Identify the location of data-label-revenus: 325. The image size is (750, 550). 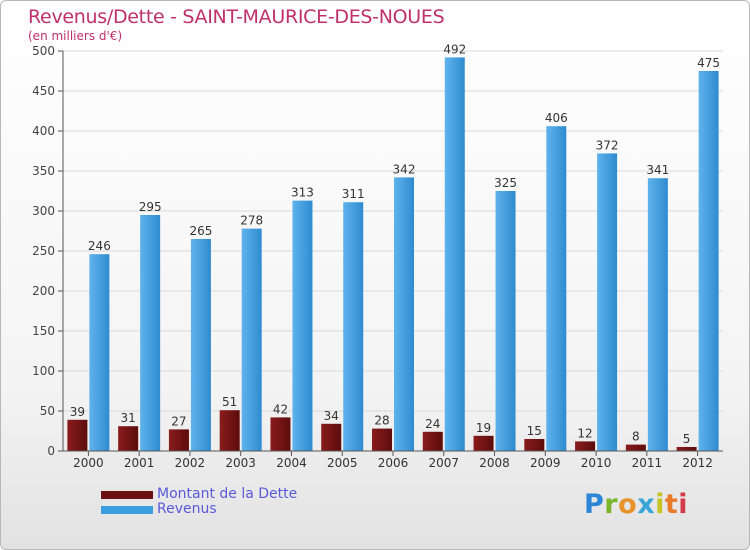
(505, 183).